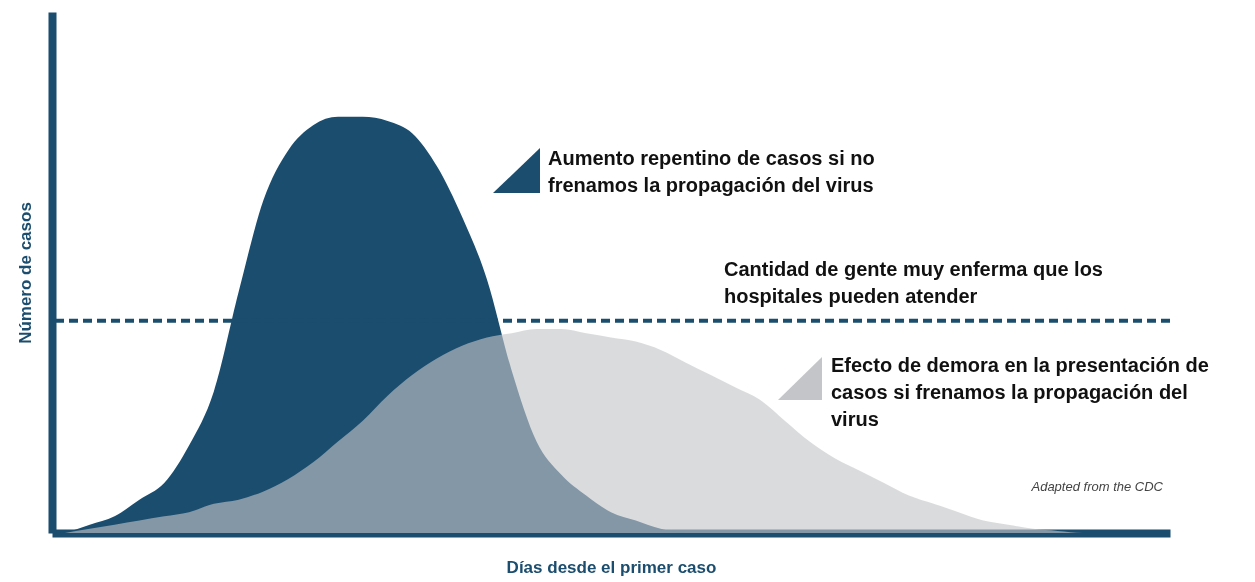 Image resolution: width=1255 pixels, height=582 pixels. What do you see at coordinates (914, 283) in the screenshot?
I see `ref-line-label: Cantidad de gente muy enferma que los hospitales pueden atender` at bounding box center [914, 283].